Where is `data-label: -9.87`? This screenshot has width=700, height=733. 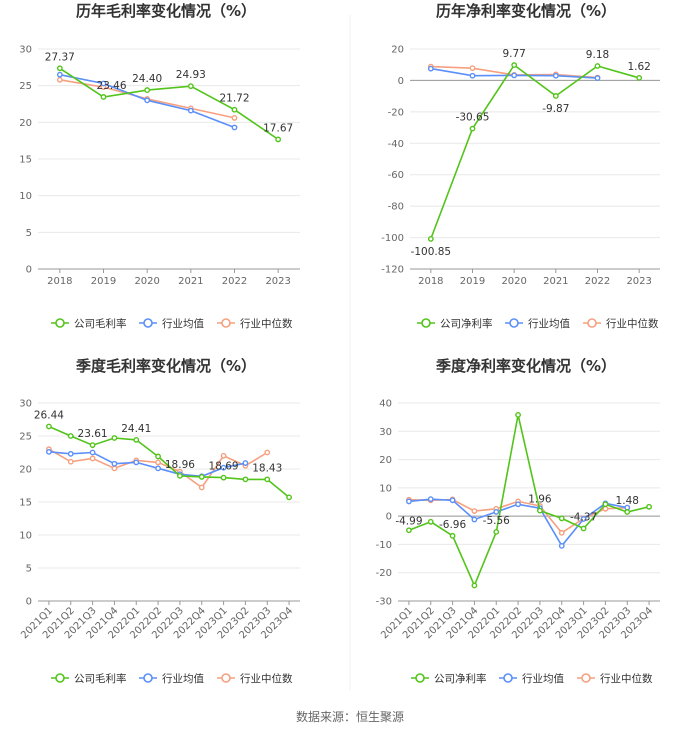
data-label: -9.87 is located at coordinates (555, 109).